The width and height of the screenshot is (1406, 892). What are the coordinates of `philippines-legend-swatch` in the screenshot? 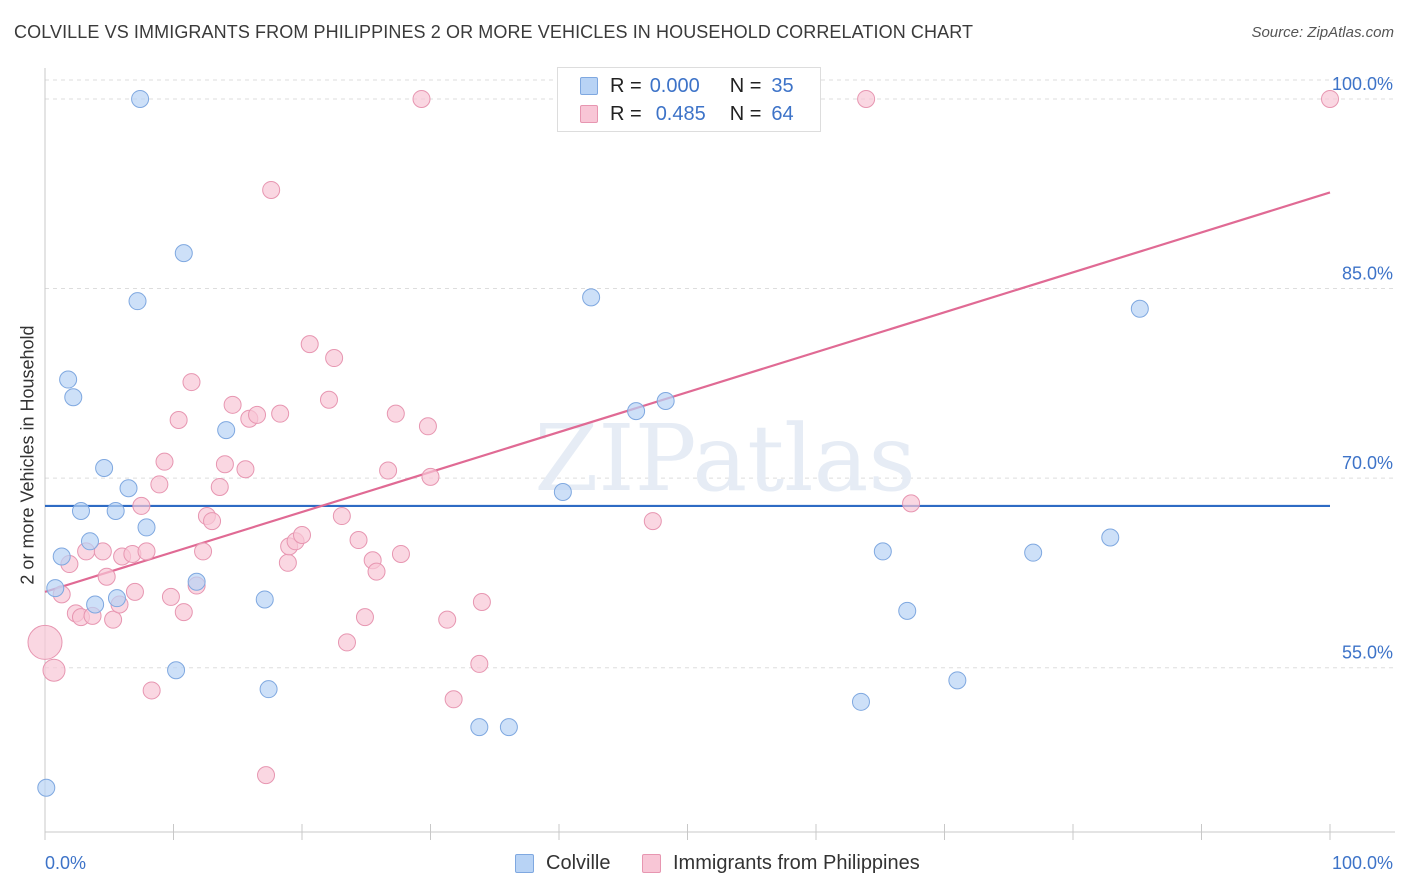 It's located at (651, 863).